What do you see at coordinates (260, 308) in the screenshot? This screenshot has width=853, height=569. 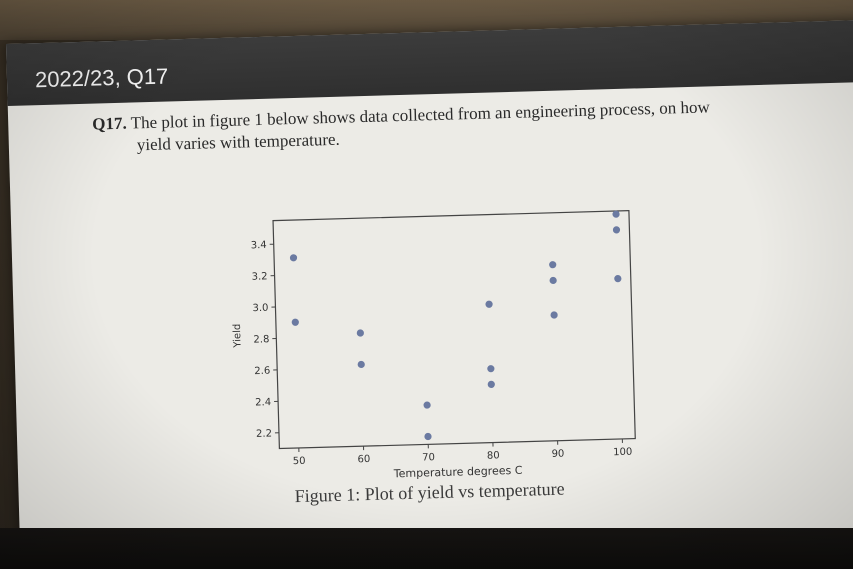 I see `y-tick-label: 3.0` at bounding box center [260, 308].